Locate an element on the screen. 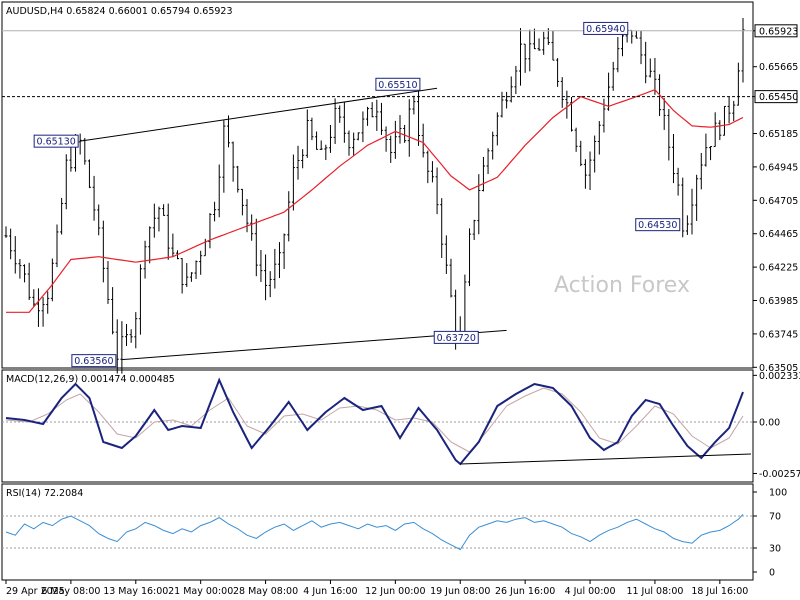 The image size is (800, 600). macd-signal-line is located at coordinates (374, 420).